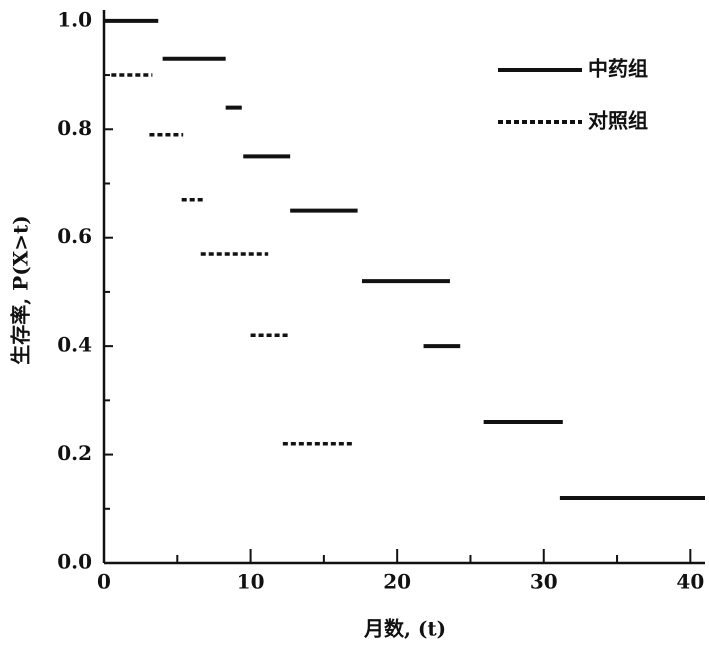 The height and width of the screenshot is (654, 709). Describe the element at coordinates (74, 19) in the screenshot. I see `y-tick-label: 1.0` at that location.